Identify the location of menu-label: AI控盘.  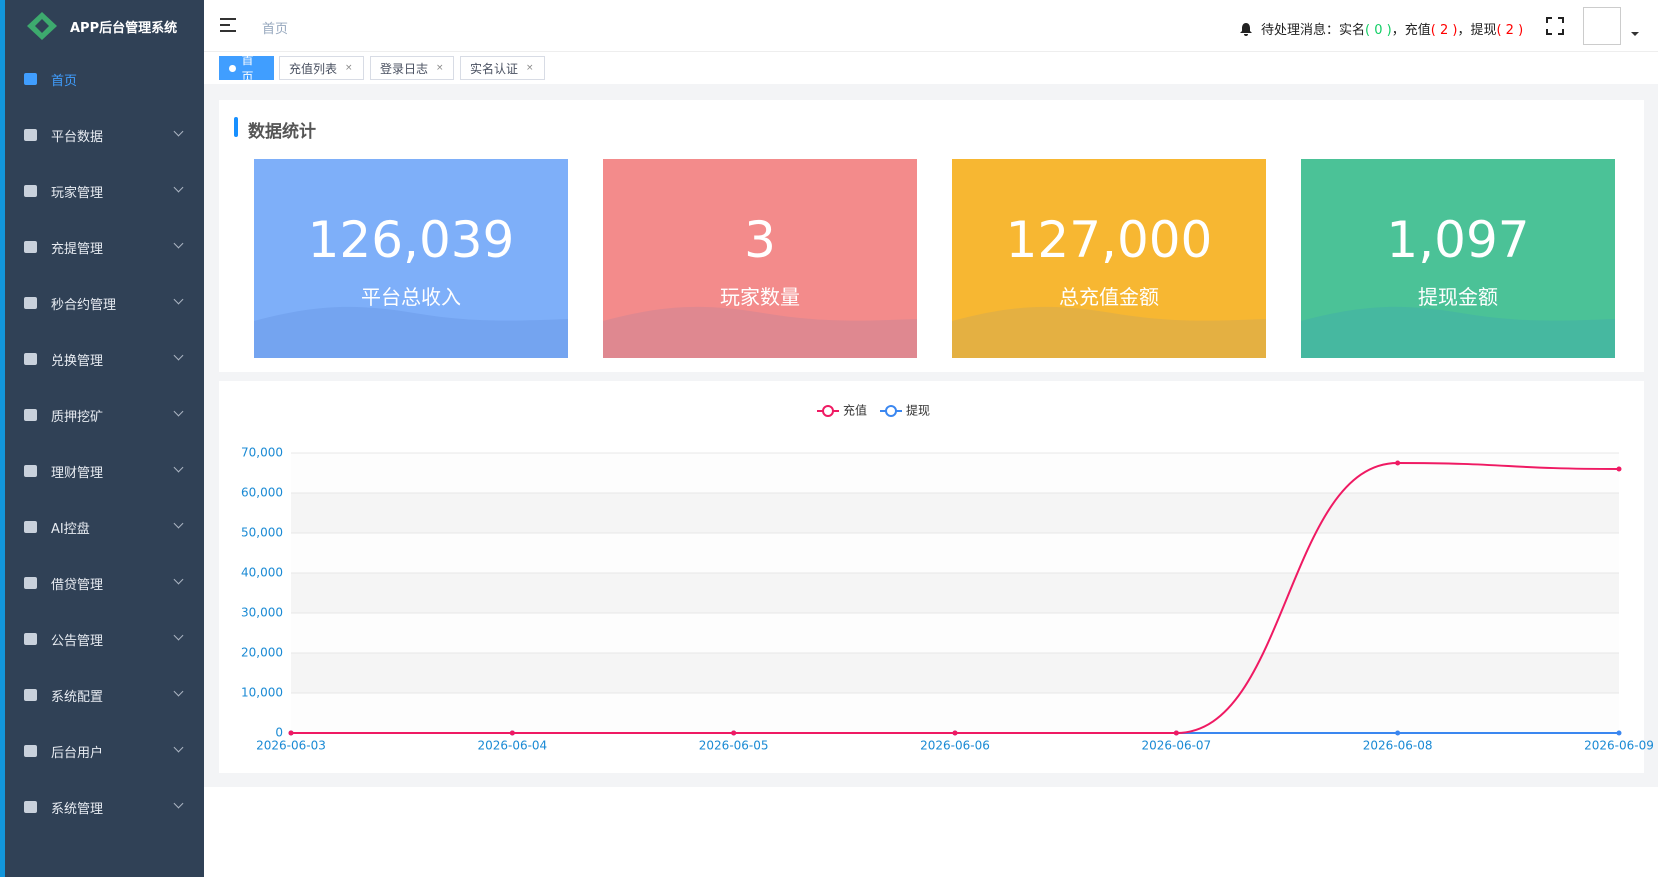
(70, 529).